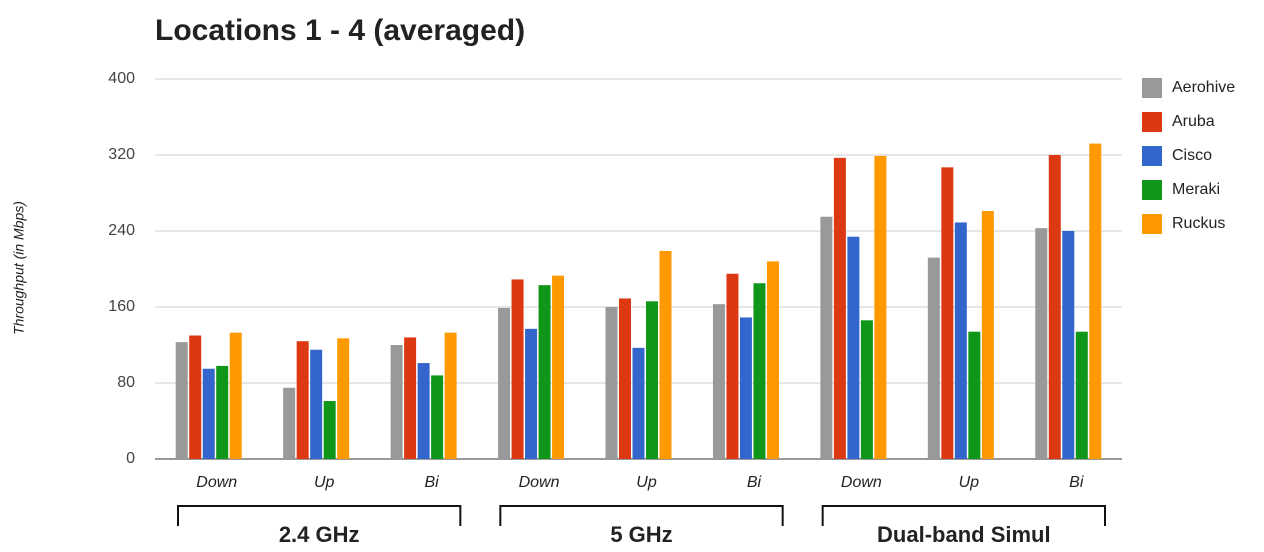 This screenshot has height=552, width=1264. I want to click on group-label: Dual-band Simul, so click(964, 534).